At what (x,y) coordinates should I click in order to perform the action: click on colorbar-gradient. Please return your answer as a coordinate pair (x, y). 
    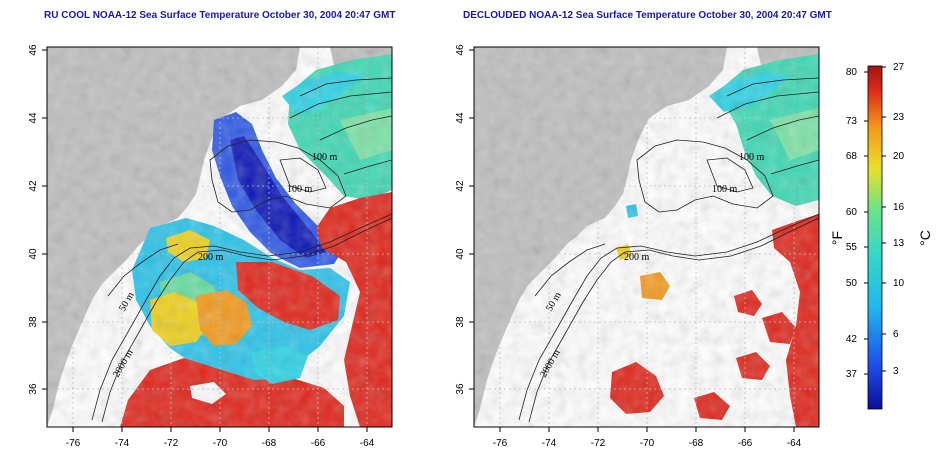
    Looking at the image, I should click on (875, 237).